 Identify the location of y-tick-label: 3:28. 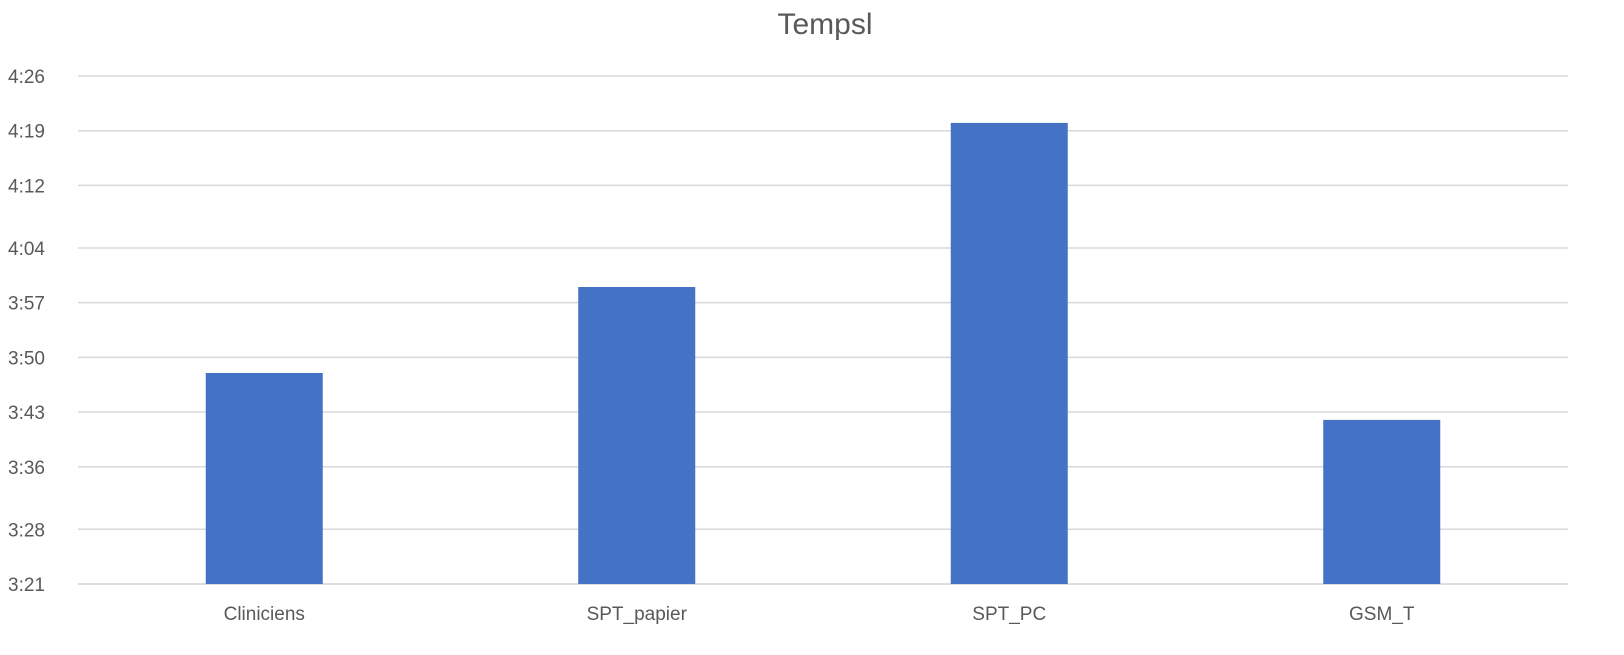
(26, 530).